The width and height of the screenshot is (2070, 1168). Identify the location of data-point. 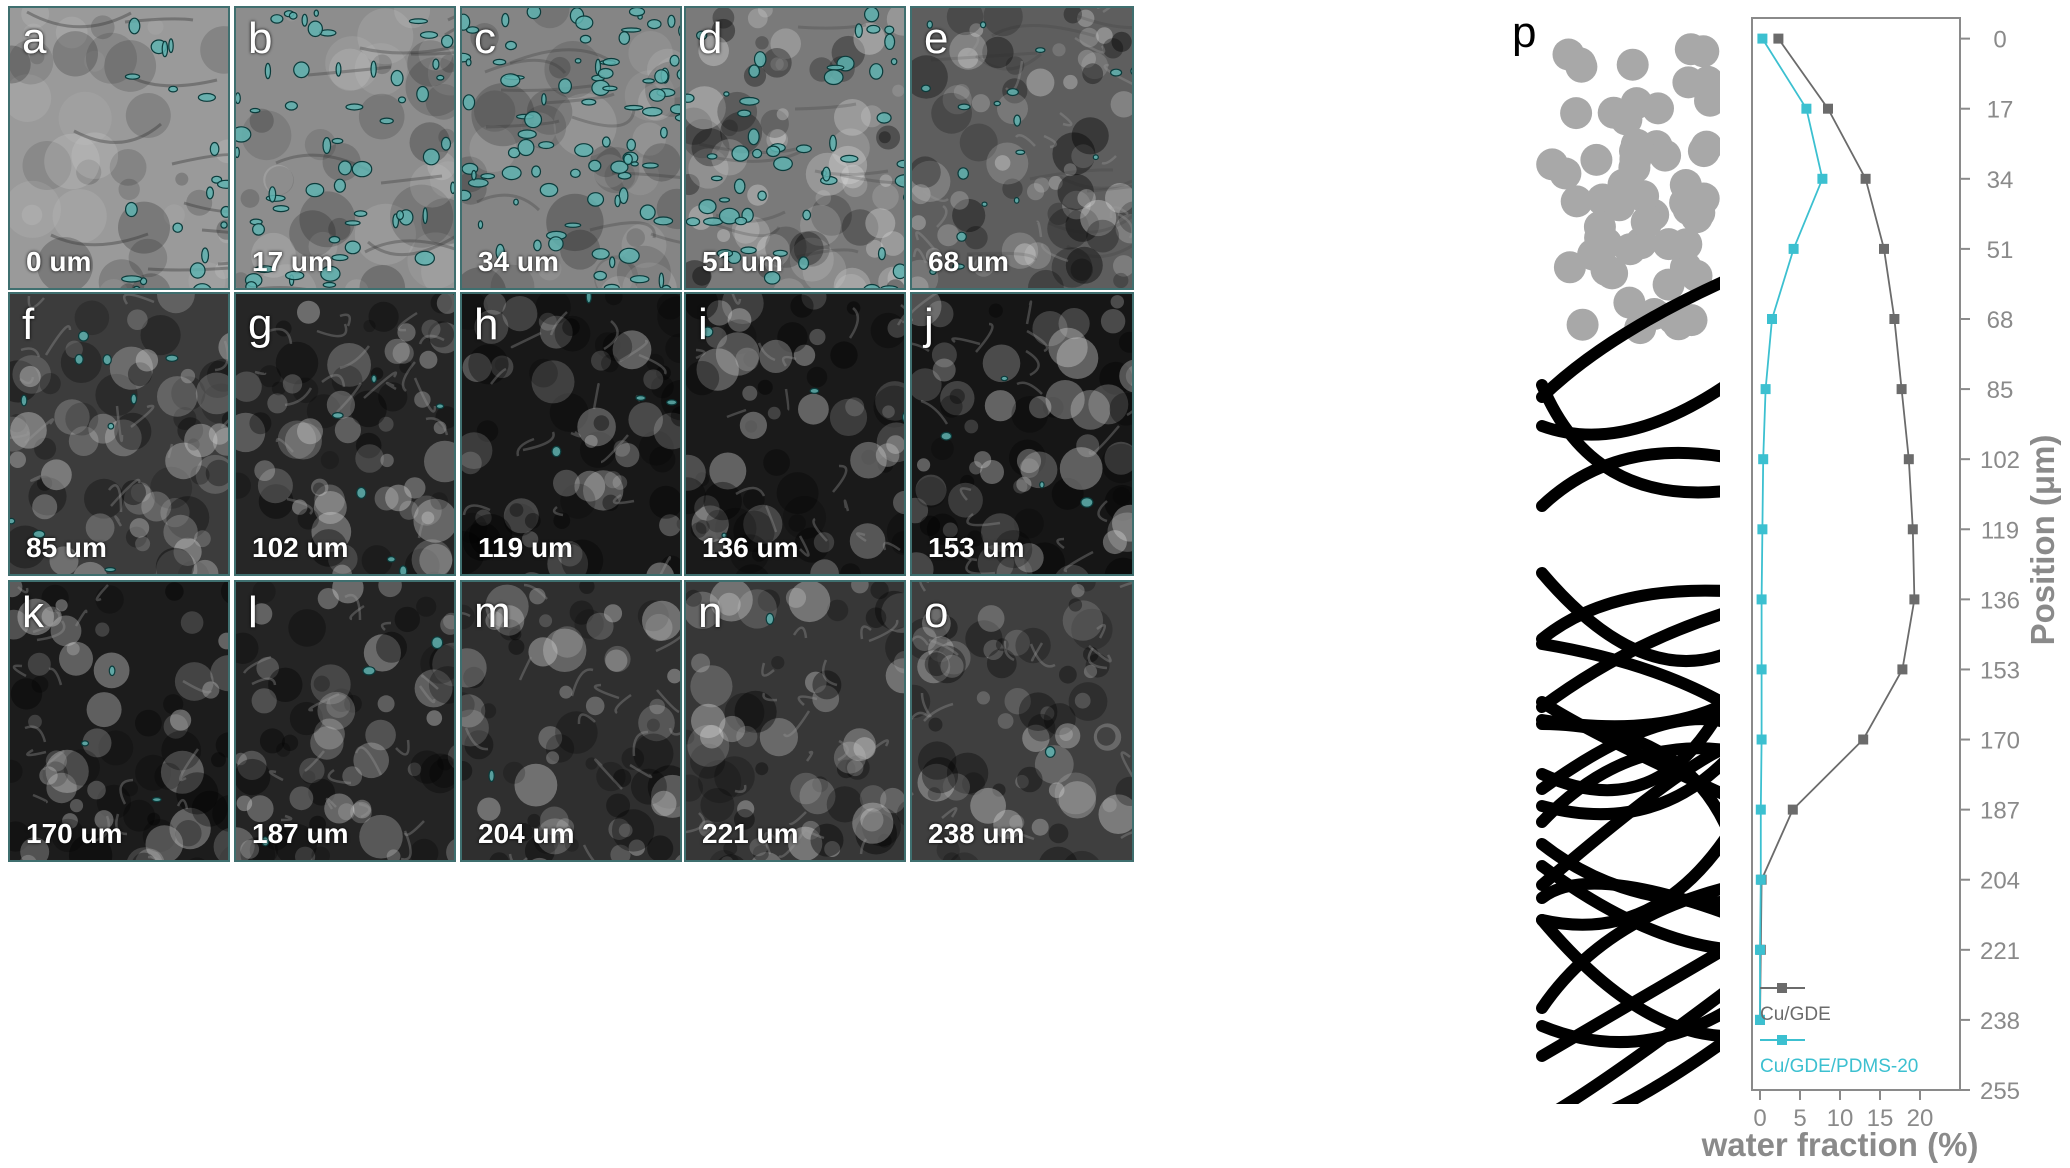
(1914, 599).